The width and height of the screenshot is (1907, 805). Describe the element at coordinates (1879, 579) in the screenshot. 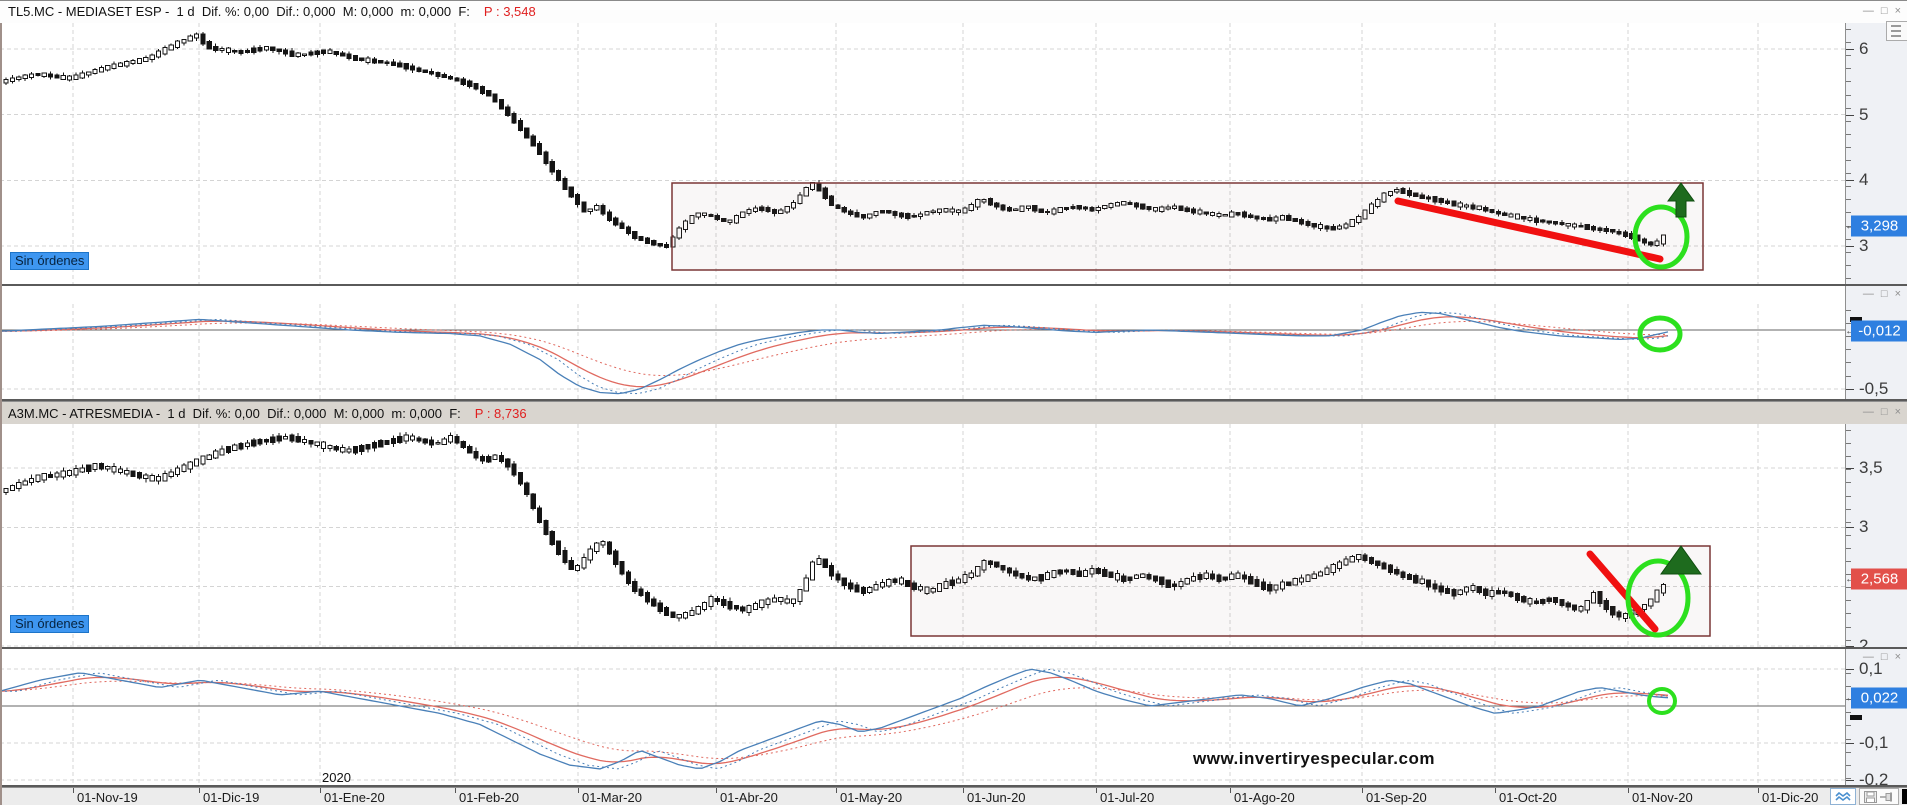

I see `last-price-tag: 2,568` at that location.